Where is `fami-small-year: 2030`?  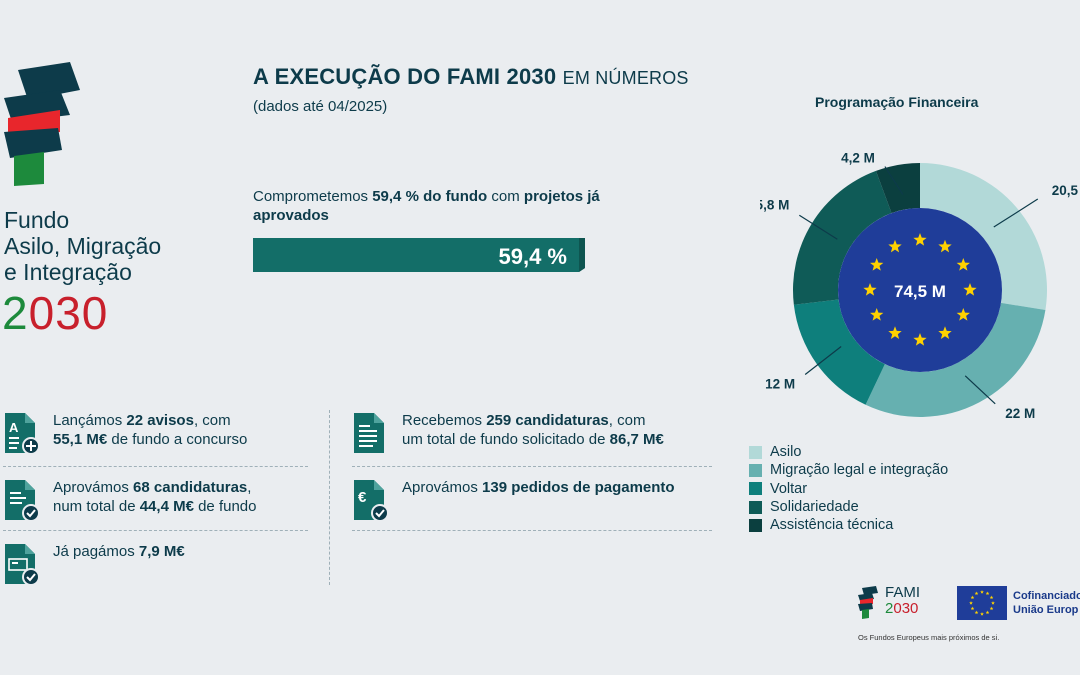 fami-small-year: 2030 is located at coordinates (902, 609).